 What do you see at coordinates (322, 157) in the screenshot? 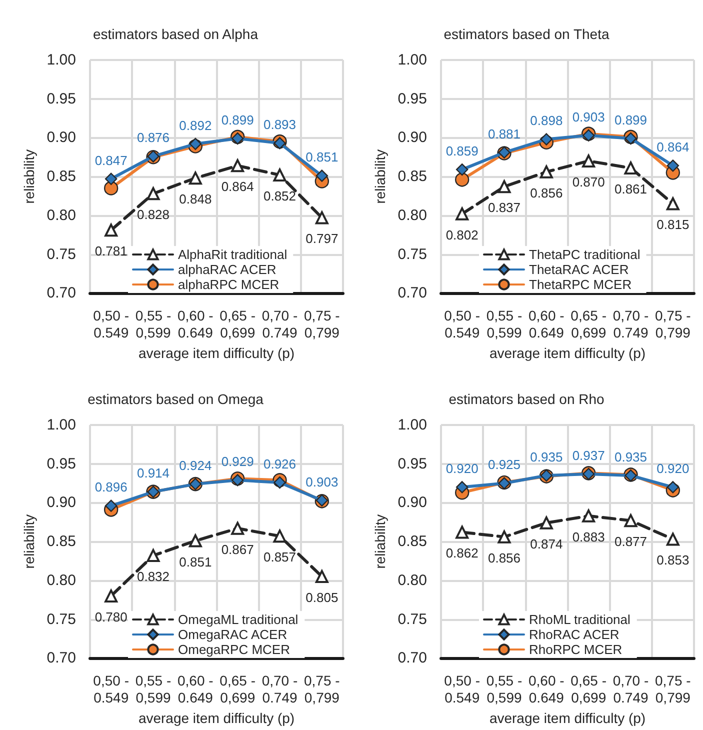
I see `data-label: 0.851` at bounding box center [322, 157].